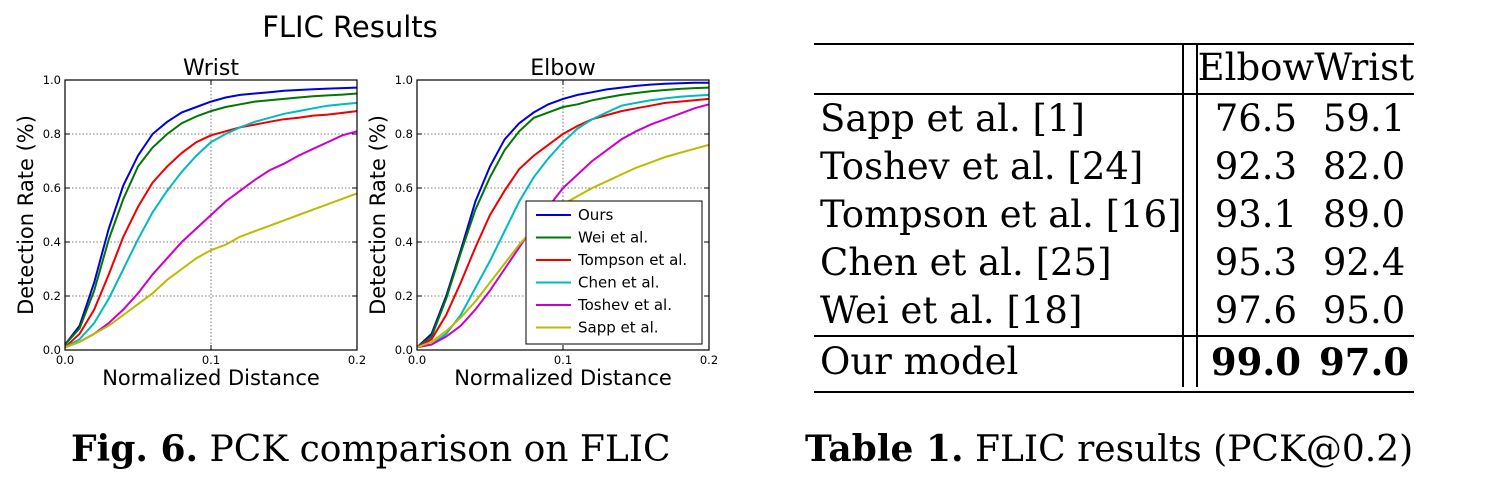 Image resolution: width=1501 pixels, height=502 pixels. What do you see at coordinates (1256, 118) in the screenshot?
I see `table-cell-elbow: 76.5` at bounding box center [1256, 118].